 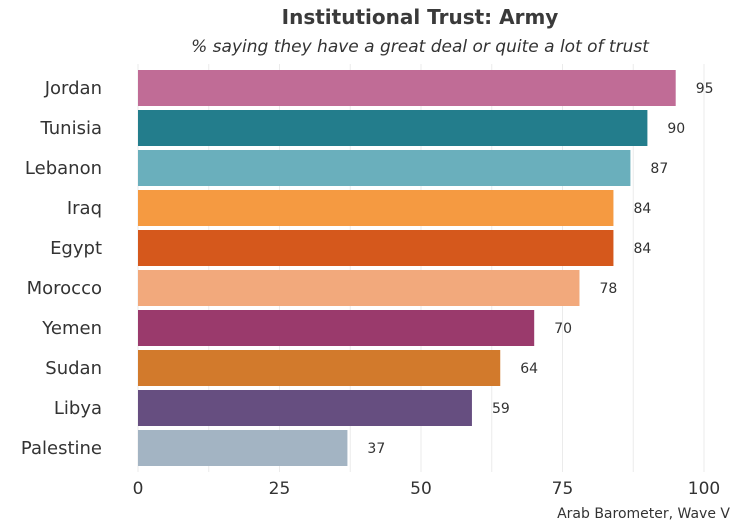 I want to click on category-label-jordan: Jordan, so click(x=73, y=88).